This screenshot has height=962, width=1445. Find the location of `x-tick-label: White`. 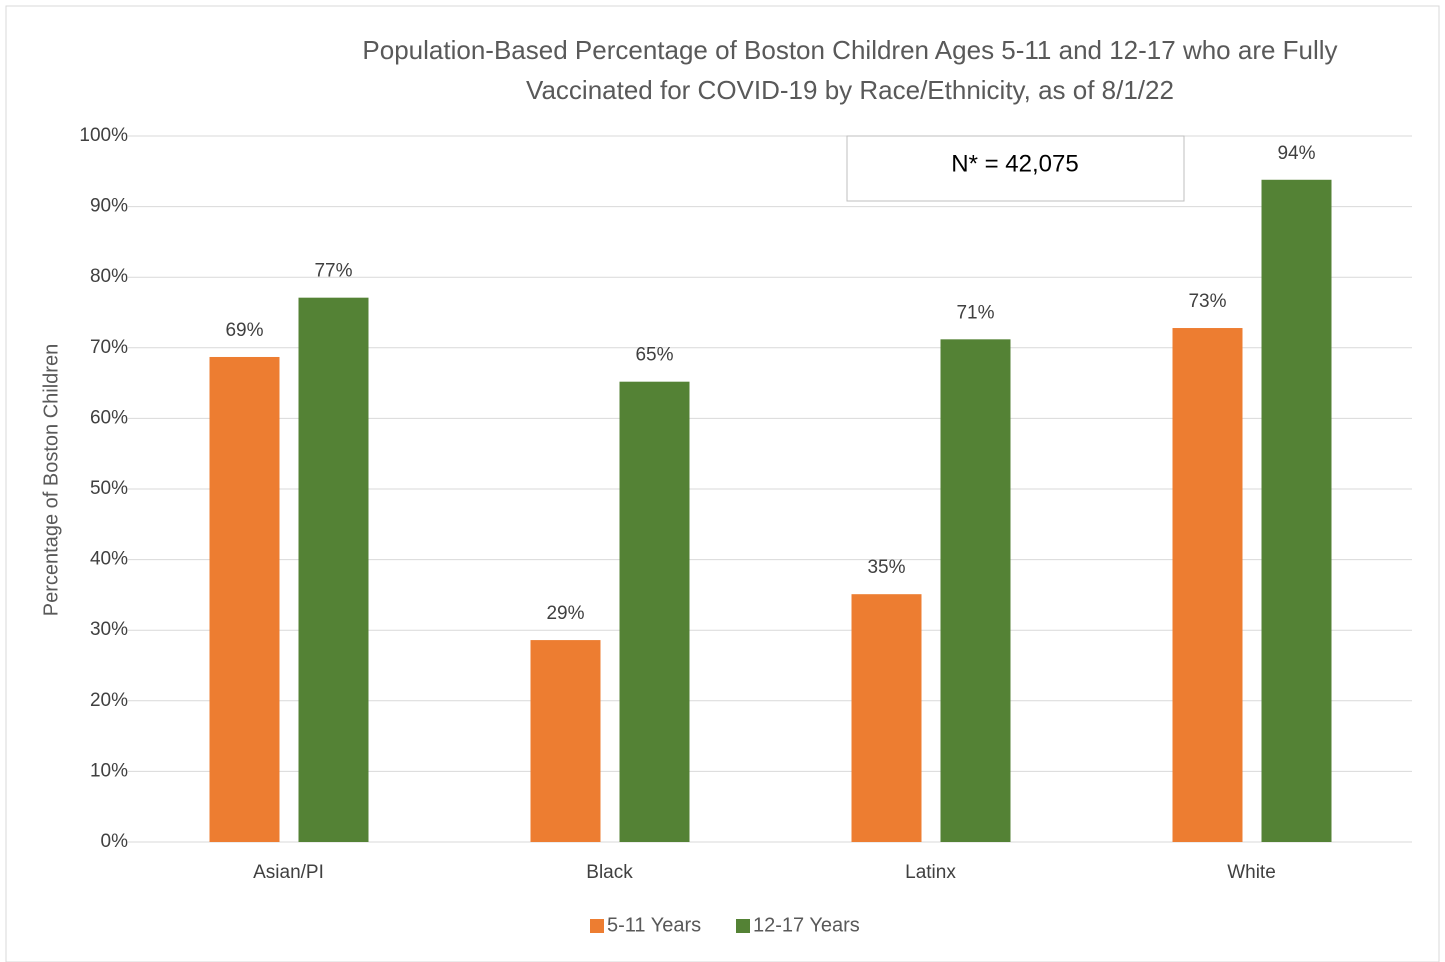

x-tick-label: White is located at coordinates (1251, 872).